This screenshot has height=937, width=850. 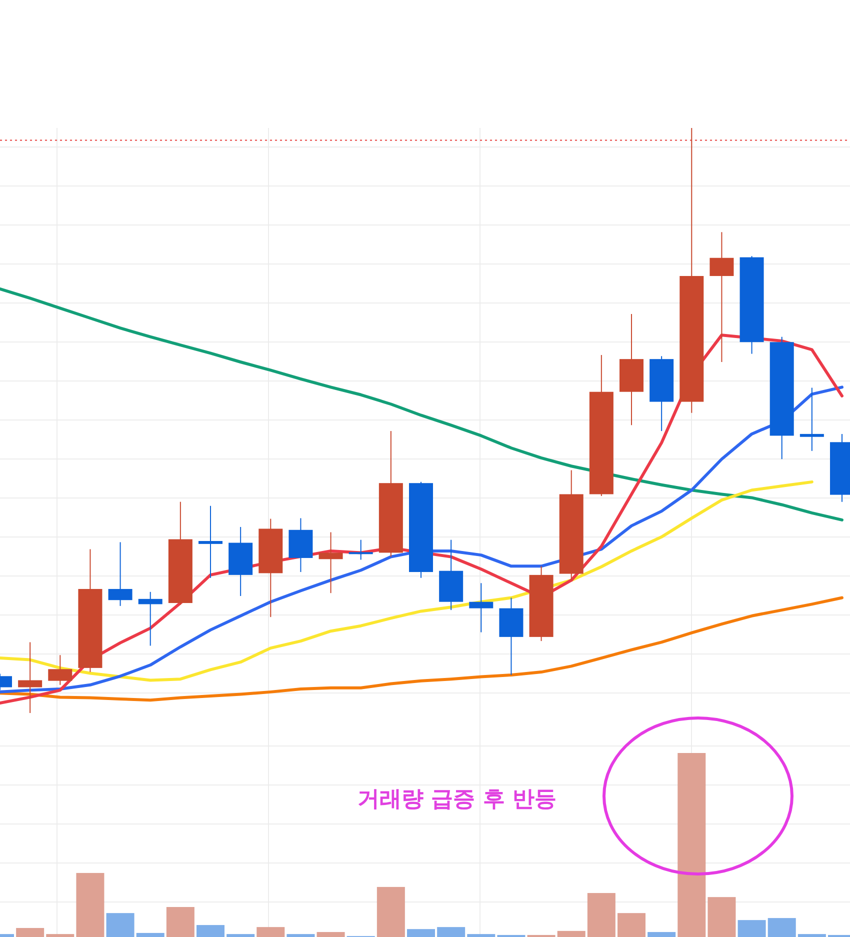 What do you see at coordinates (457, 799) in the screenshot?
I see `annotation: 거래량 급증 후 반등` at bounding box center [457, 799].